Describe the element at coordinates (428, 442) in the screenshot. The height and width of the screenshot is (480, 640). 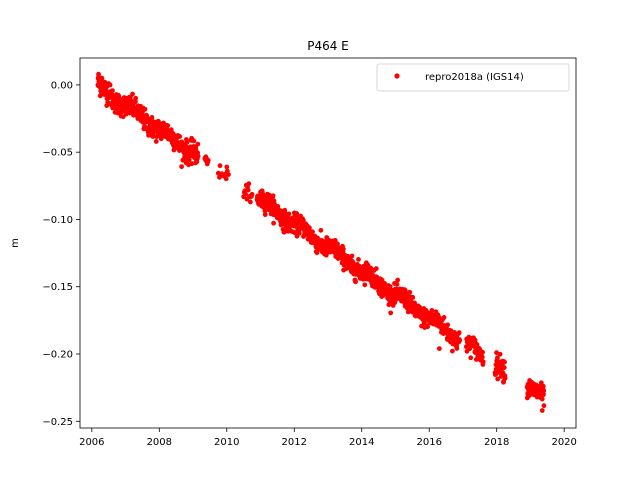
I see `x-tick-label: 2016` at that location.